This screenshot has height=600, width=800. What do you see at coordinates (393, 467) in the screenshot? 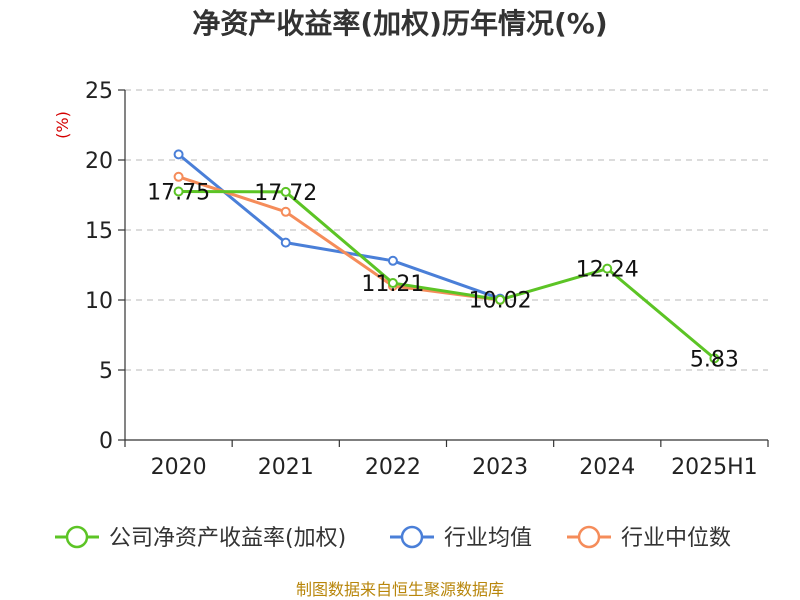
I see `x-tick-label: 2022` at bounding box center [393, 467].